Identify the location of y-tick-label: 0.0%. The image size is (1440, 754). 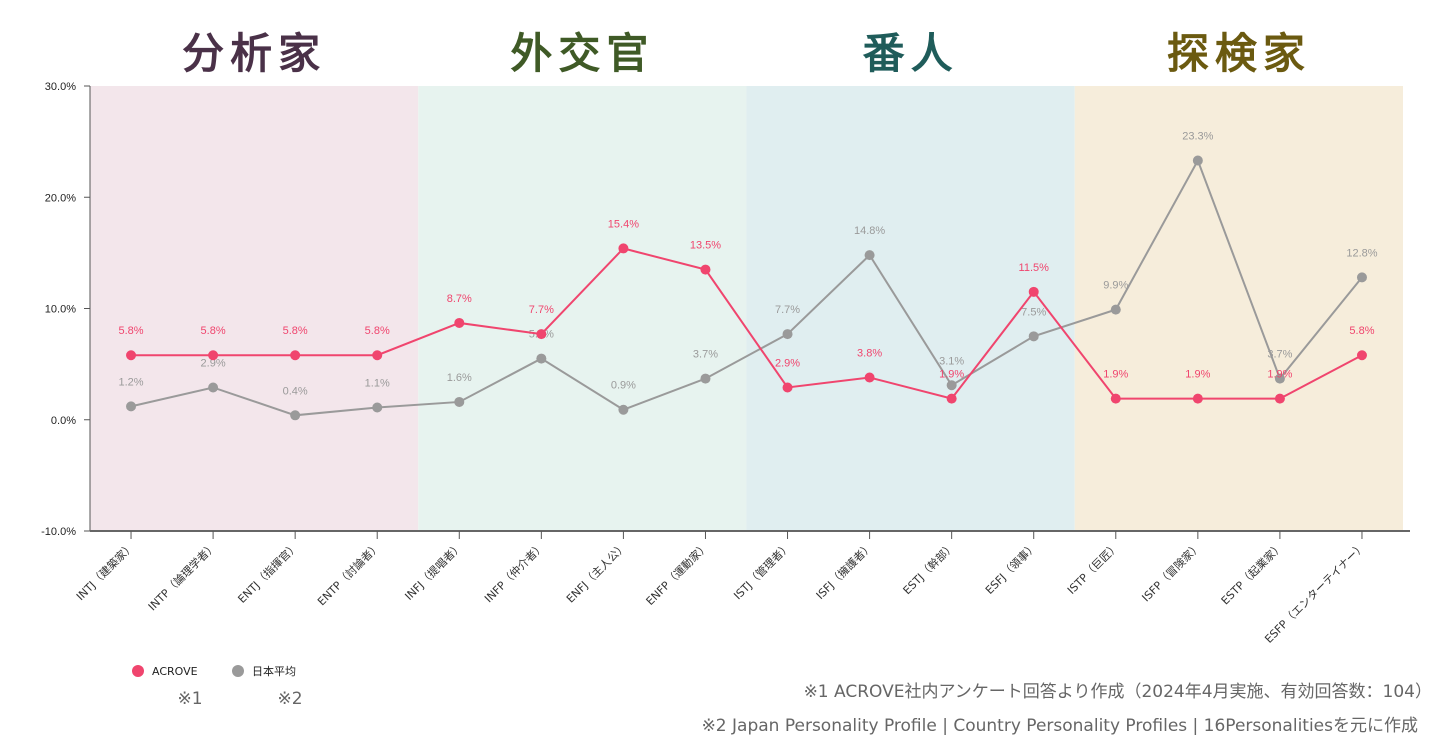
(63, 421).